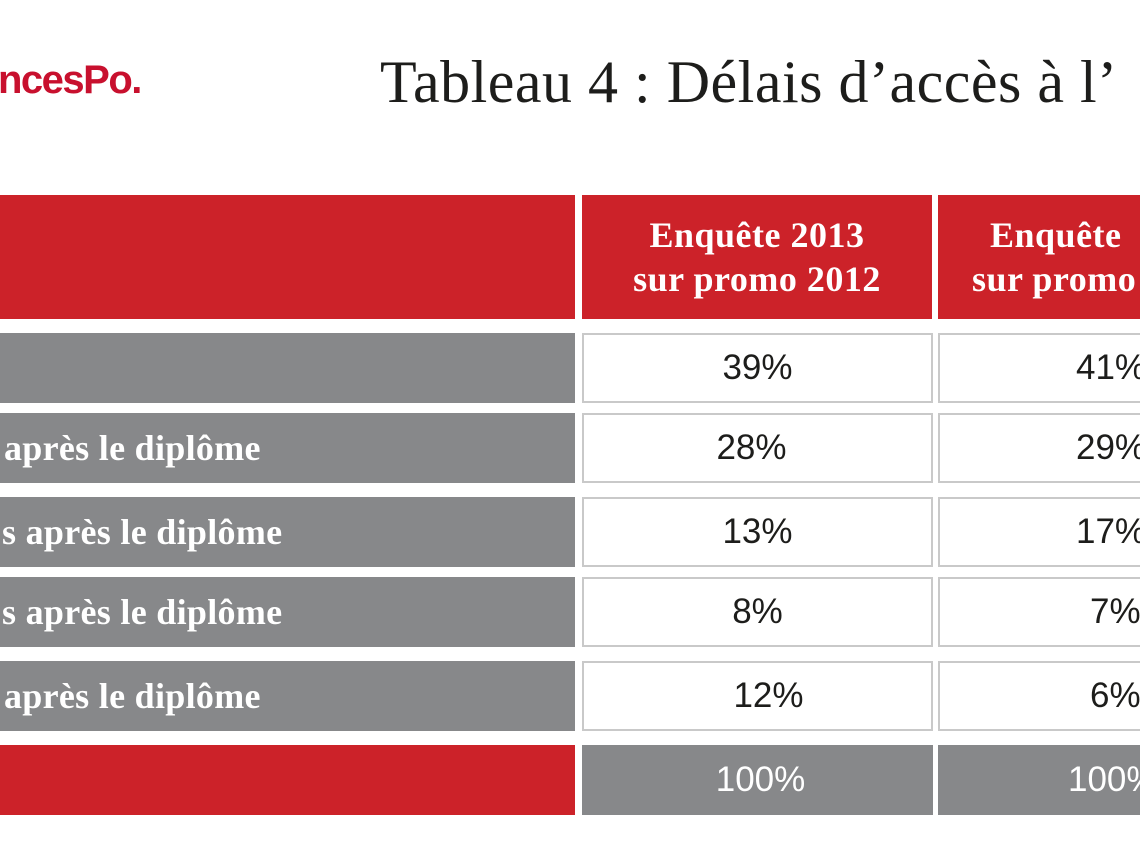 The image size is (1140, 855). I want to click on row-label-5-text: après le diplôme, so click(132, 696).